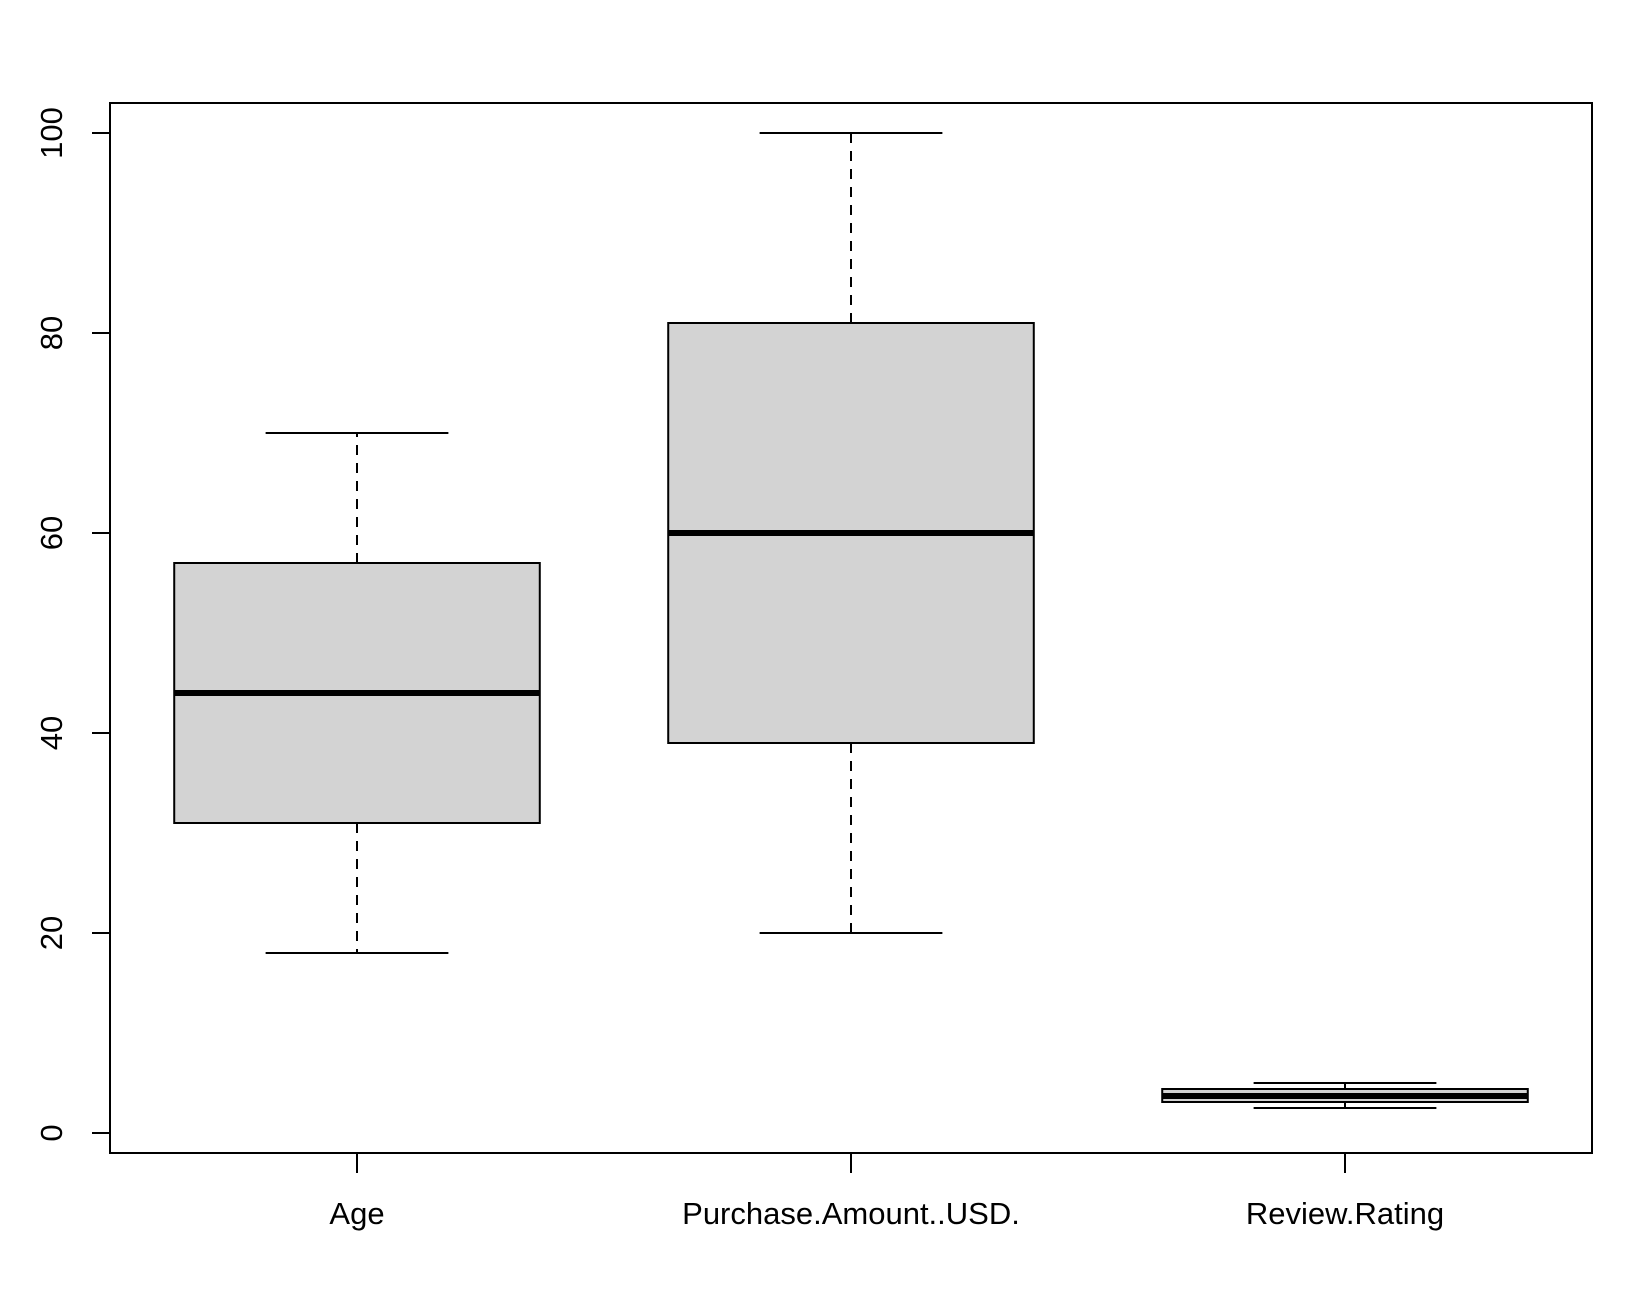  What do you see at coordinates (51, 333) in the screenshot?
I see `y-tick-label: 80` at bounding box center [51, 333].